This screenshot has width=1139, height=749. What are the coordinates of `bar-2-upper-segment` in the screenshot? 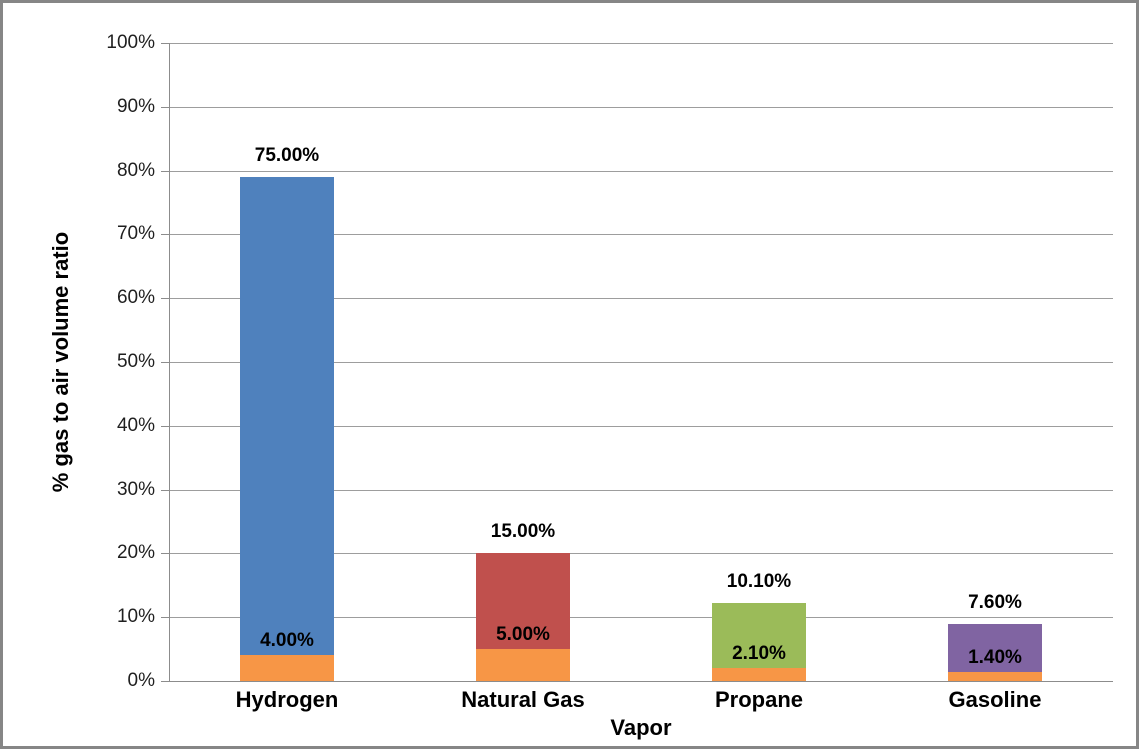 It's located at (759, 635).